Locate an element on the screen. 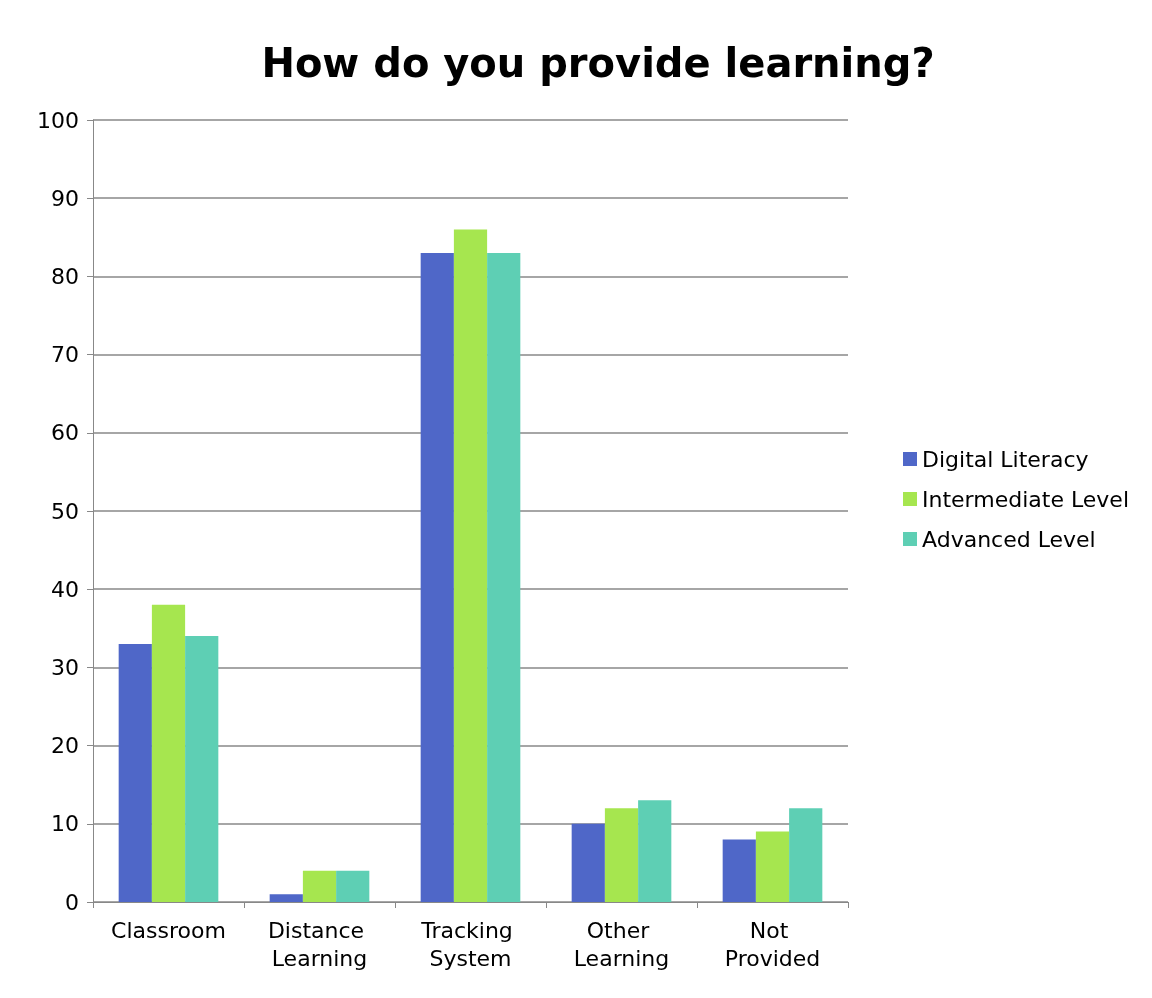 This screenshot has width=1152, height=998. y-tick-label: 20 is located at coordinates (65, 746).